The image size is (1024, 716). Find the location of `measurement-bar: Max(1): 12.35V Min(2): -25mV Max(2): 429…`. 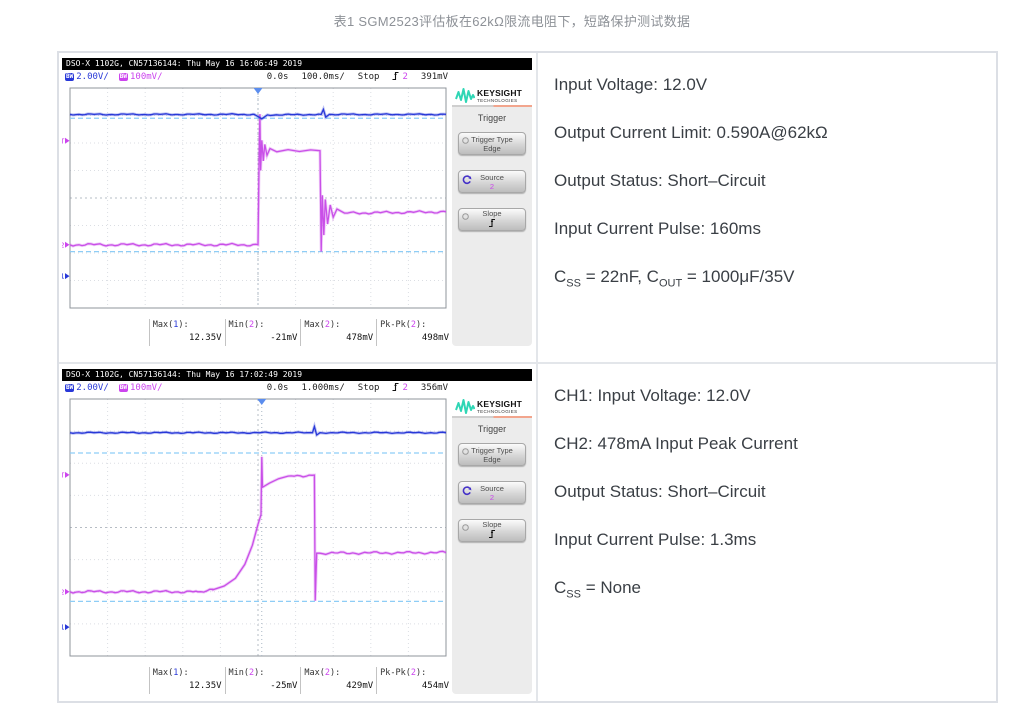

measurement-bar: Max(1): 12.35V Min(2): -25mV Max(2): 429… is located at coordinates (257, 680).